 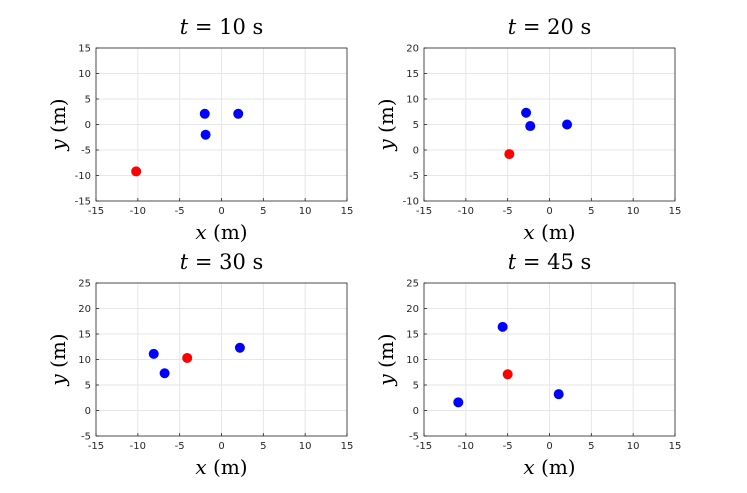 I want to click on chart-title: t = 10 s, so click(x=222, y=27).